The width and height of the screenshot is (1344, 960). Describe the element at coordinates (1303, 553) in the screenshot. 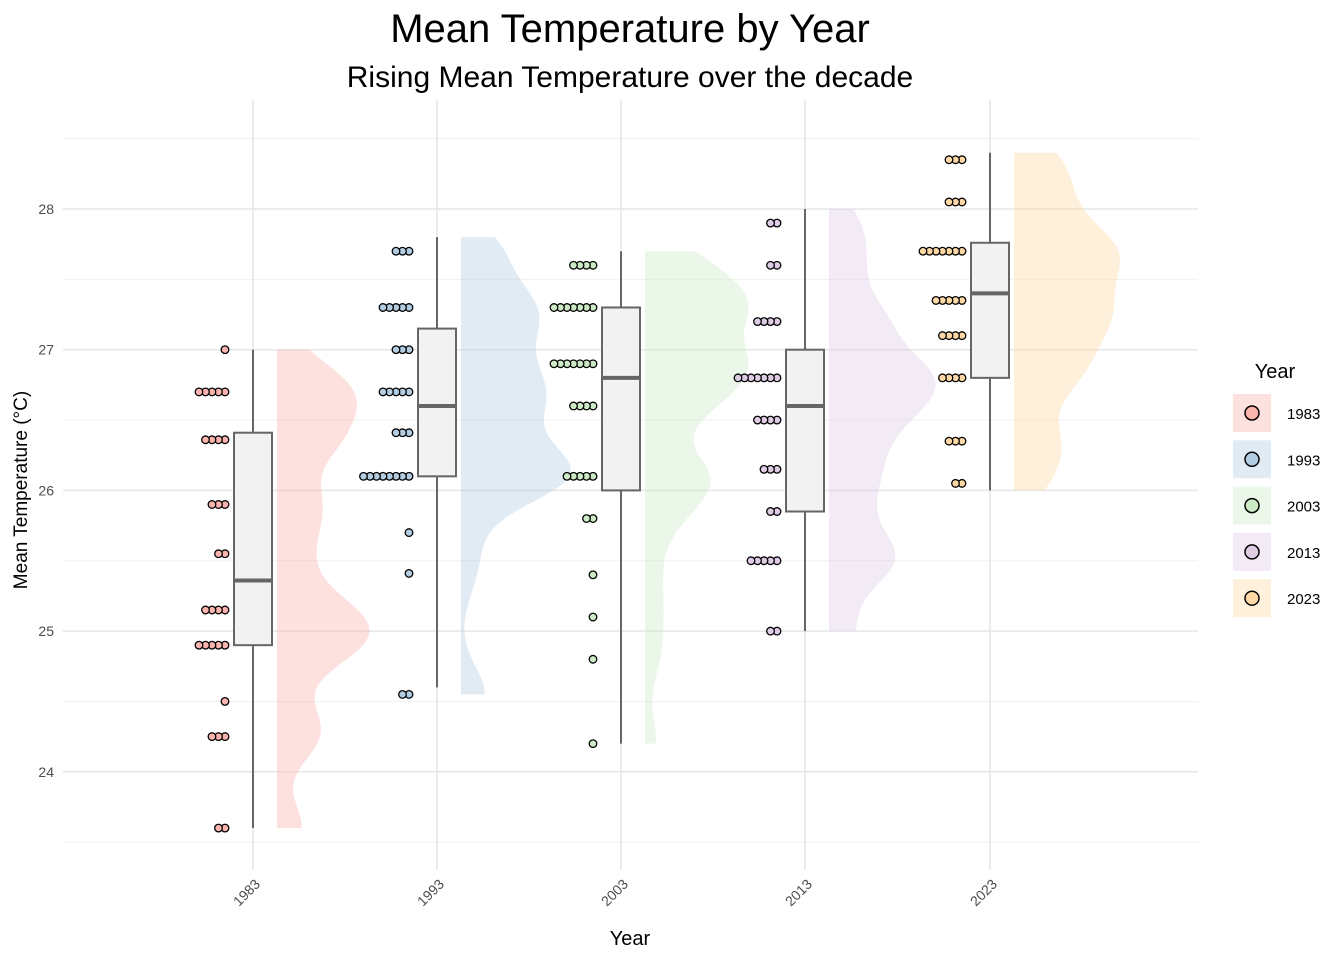

I see `legend-label-2013: 2013` at that location.